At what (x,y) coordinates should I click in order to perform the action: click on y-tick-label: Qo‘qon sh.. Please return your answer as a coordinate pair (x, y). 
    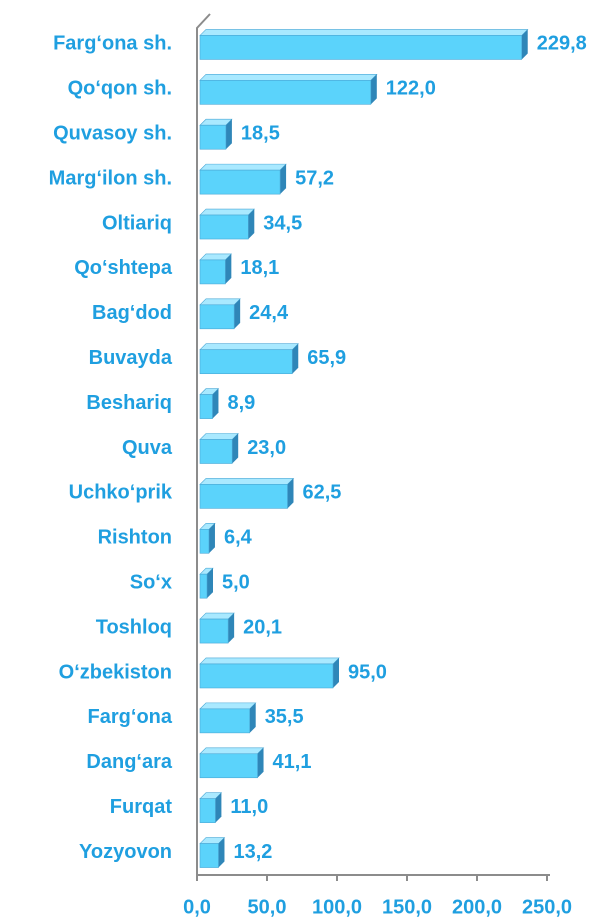
    Looking at the image, I should click on (120, 89).